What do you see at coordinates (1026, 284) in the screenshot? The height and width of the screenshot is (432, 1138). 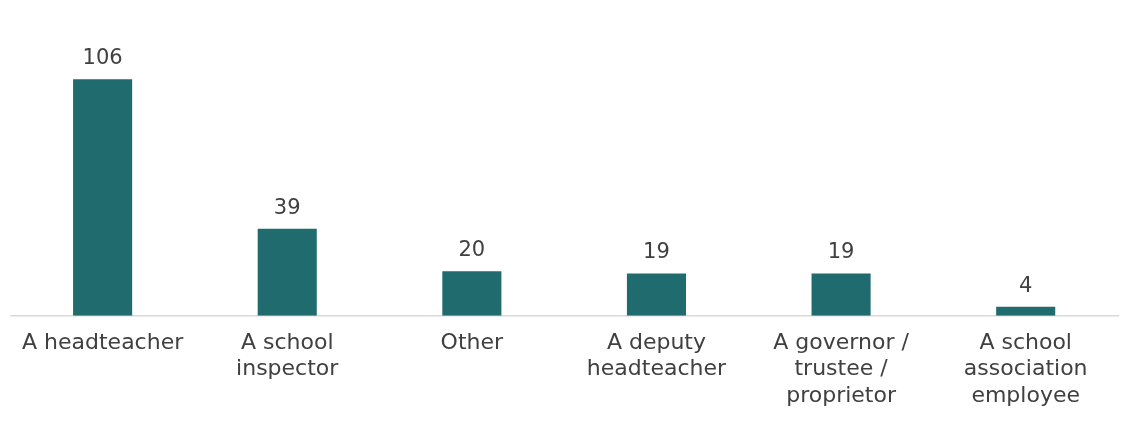 I see `data-label: 4` at bounding box center [1026, 284].